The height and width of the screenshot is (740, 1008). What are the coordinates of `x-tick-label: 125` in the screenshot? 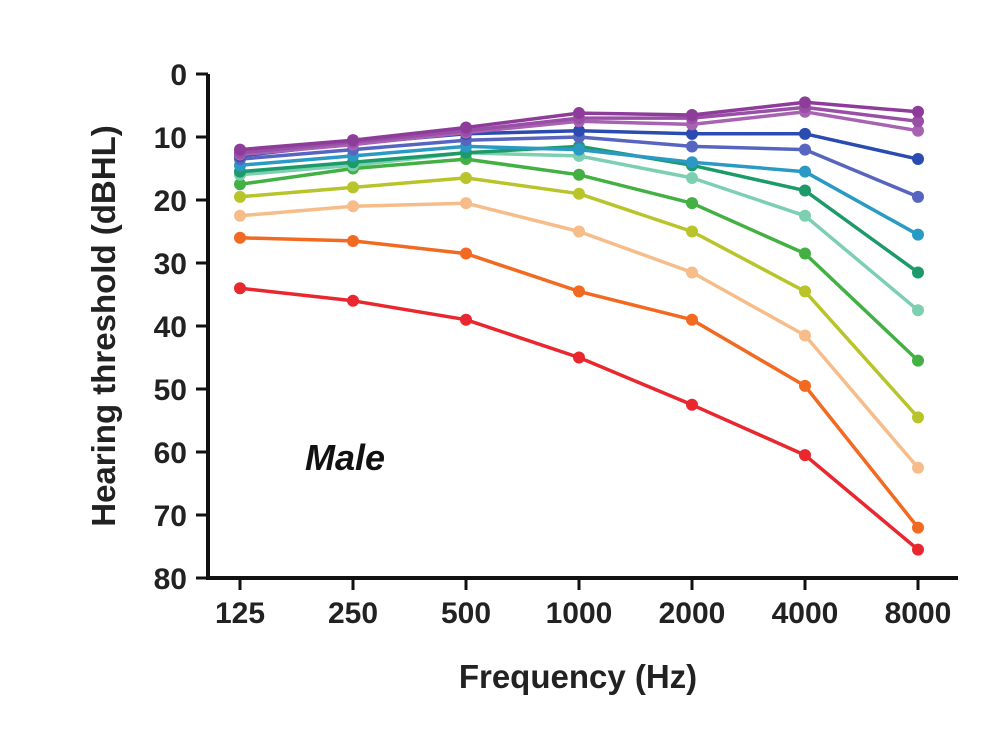 It's located at (240, 613).